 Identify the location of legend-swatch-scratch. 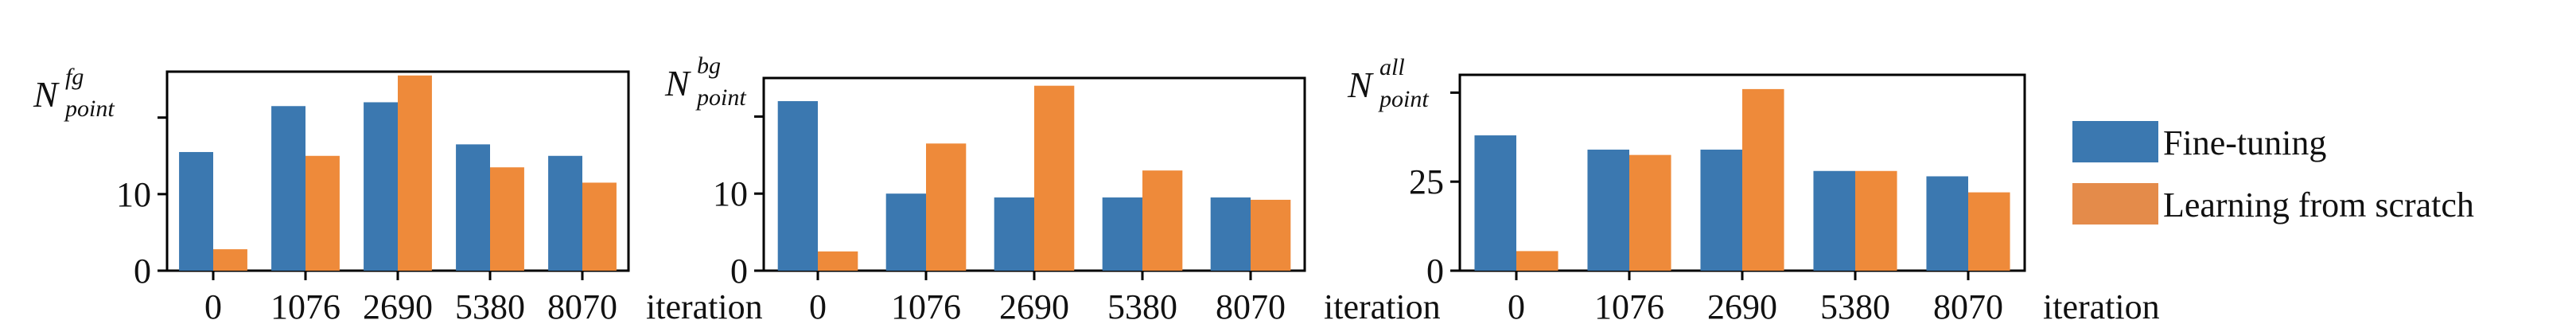
(2115, 204).